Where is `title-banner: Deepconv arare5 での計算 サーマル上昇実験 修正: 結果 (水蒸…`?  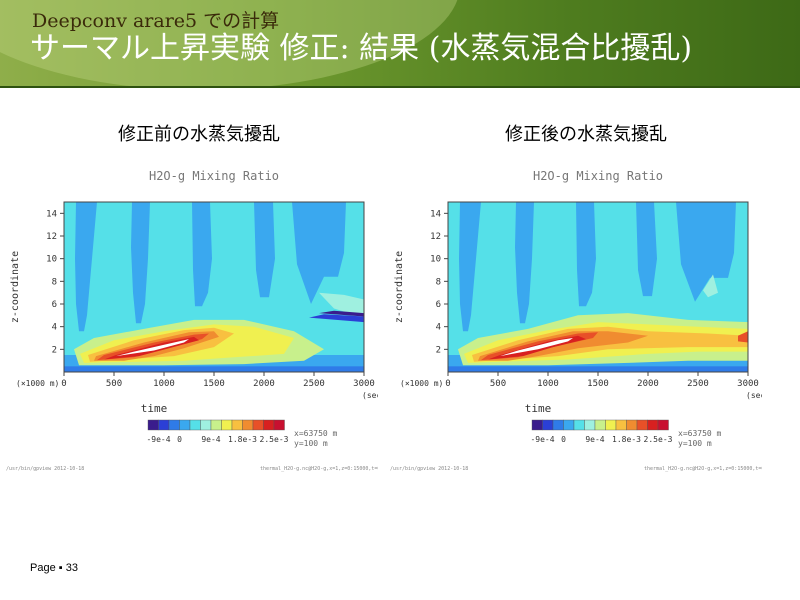 title-banner: Deepconv arare5 での計算 サーマル上昇実験 修正: 結果 (水蒸… is located at coordinates (400, 44).